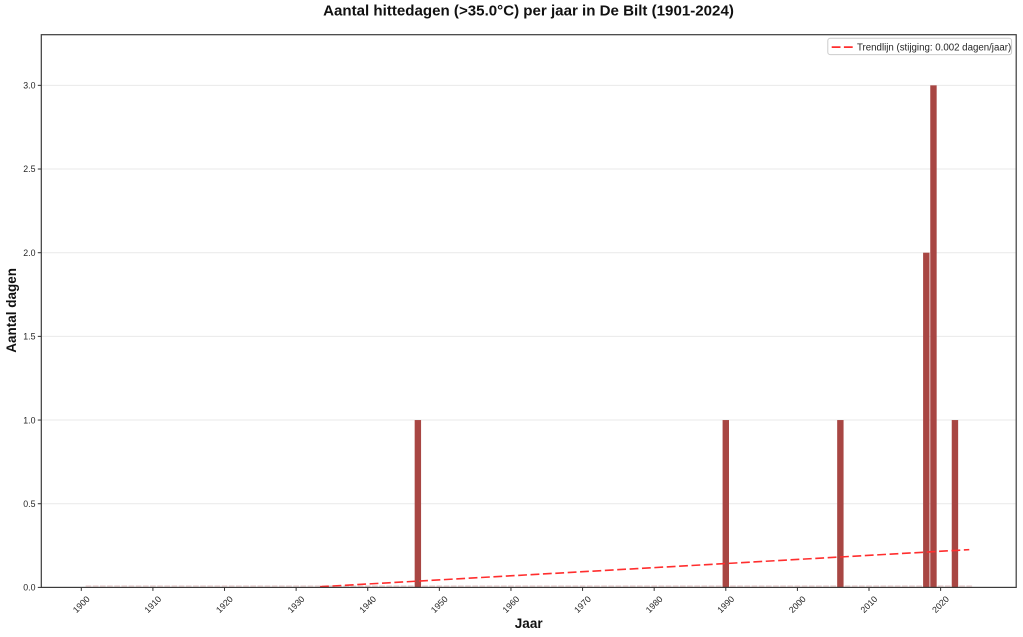 The height and width of the screenshot is (637, 1023). What do you see at coordinates (11, 310) in the screenshot?
I see `svg-text: Aantal dagen` at bounding box center [11, 310].